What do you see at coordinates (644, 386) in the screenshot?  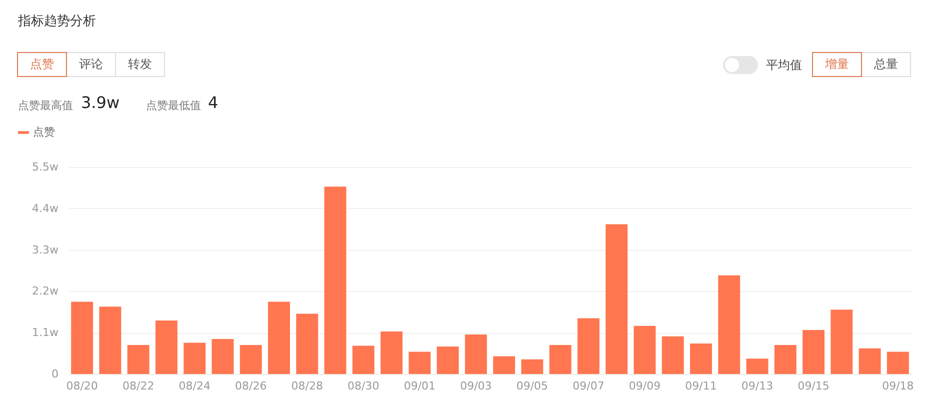 I see `x-tick-label: 09/09` at bounding box center [644, 386].